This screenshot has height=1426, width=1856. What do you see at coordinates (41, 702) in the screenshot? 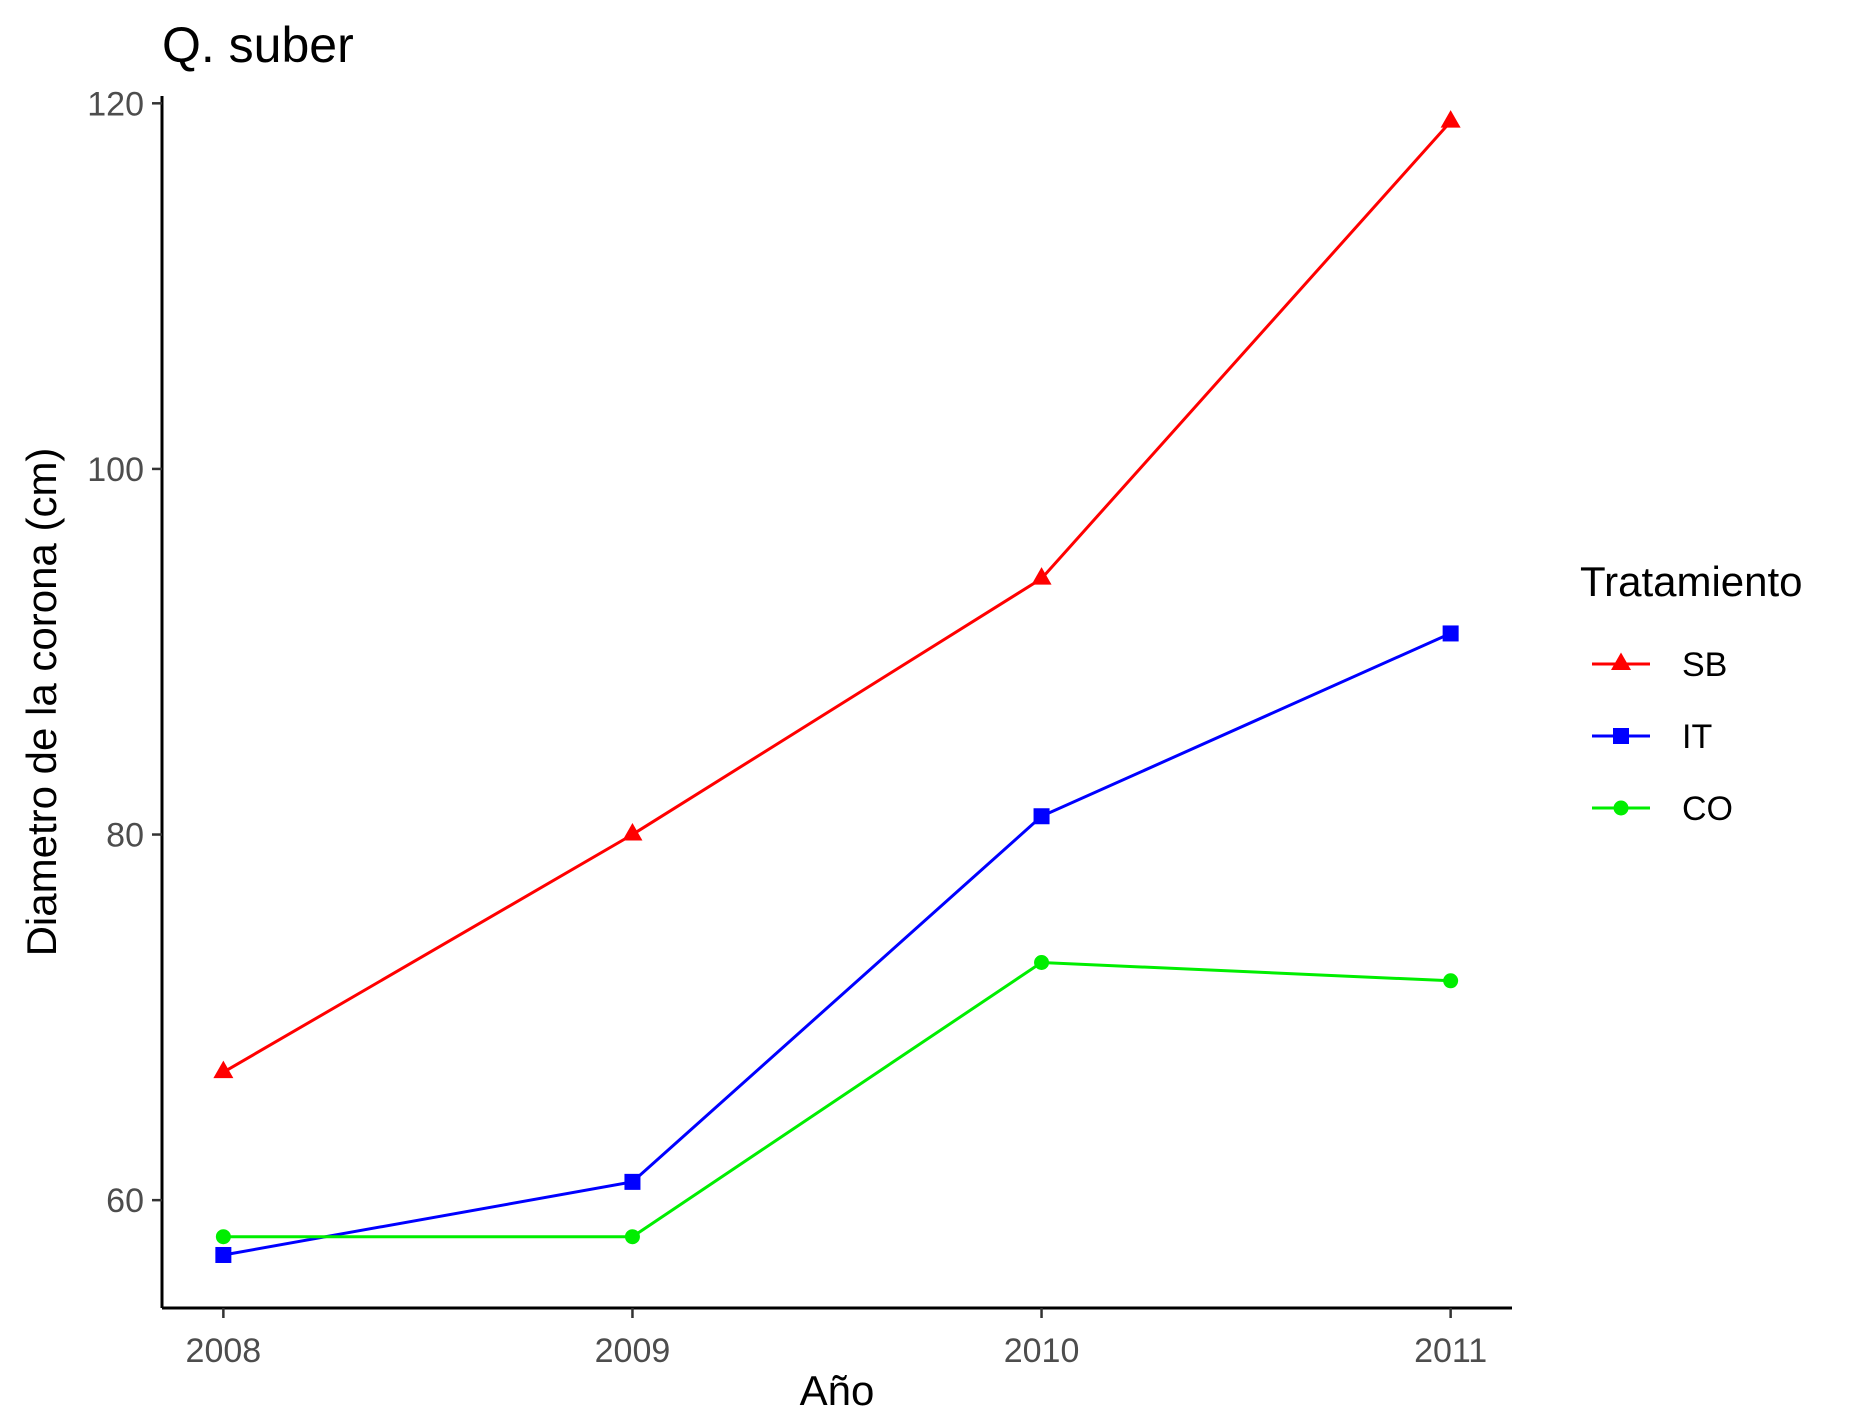
I see `y-axis-title: Diametro de la corona (cm)` at bounding box center [41, 702].